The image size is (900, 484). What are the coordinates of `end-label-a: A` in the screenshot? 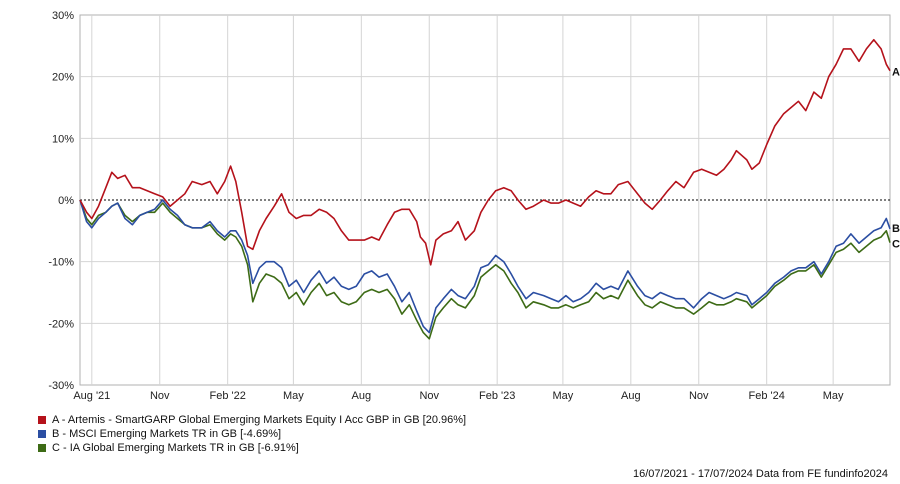 It's located at (896, 73).